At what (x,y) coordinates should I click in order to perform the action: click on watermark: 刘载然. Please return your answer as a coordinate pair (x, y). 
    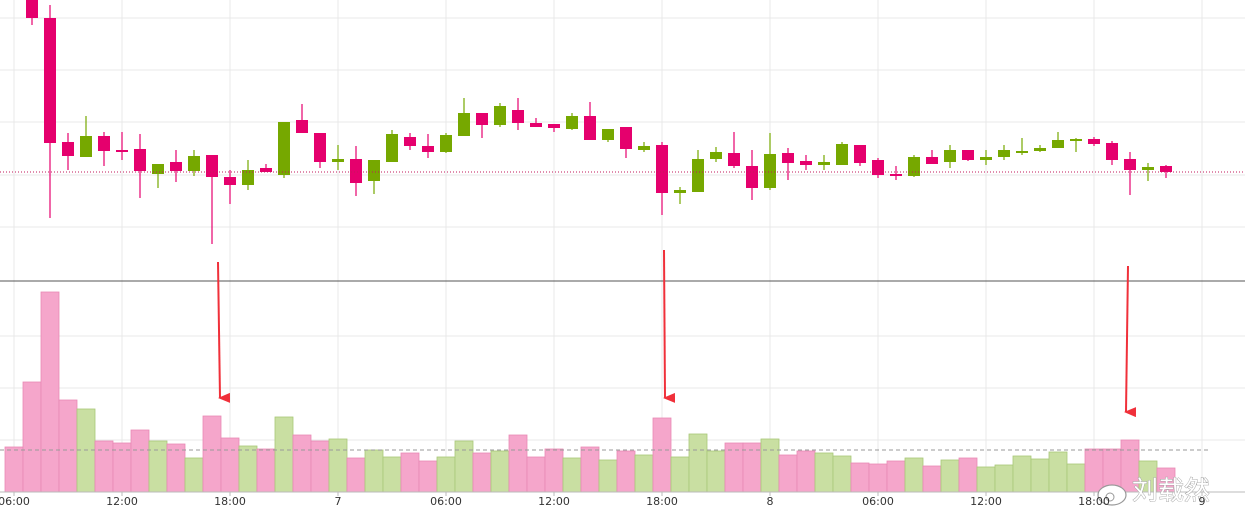
    Looking at the image, I should click on (1153, 491).